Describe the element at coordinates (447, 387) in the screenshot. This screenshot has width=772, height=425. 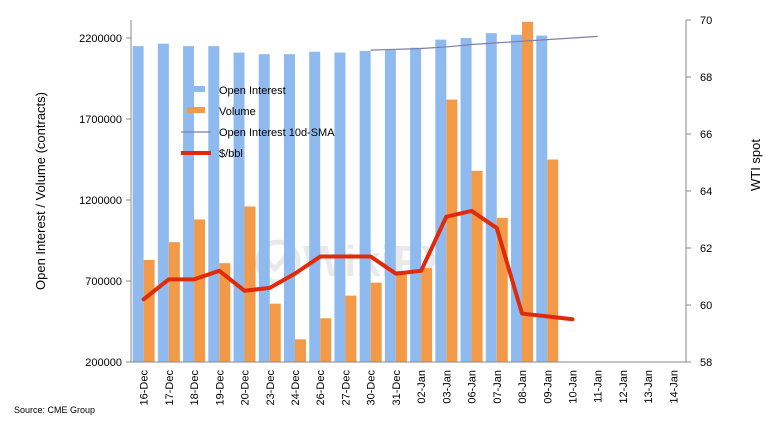
I see `x-tick-label: 03-Jan` at that location.